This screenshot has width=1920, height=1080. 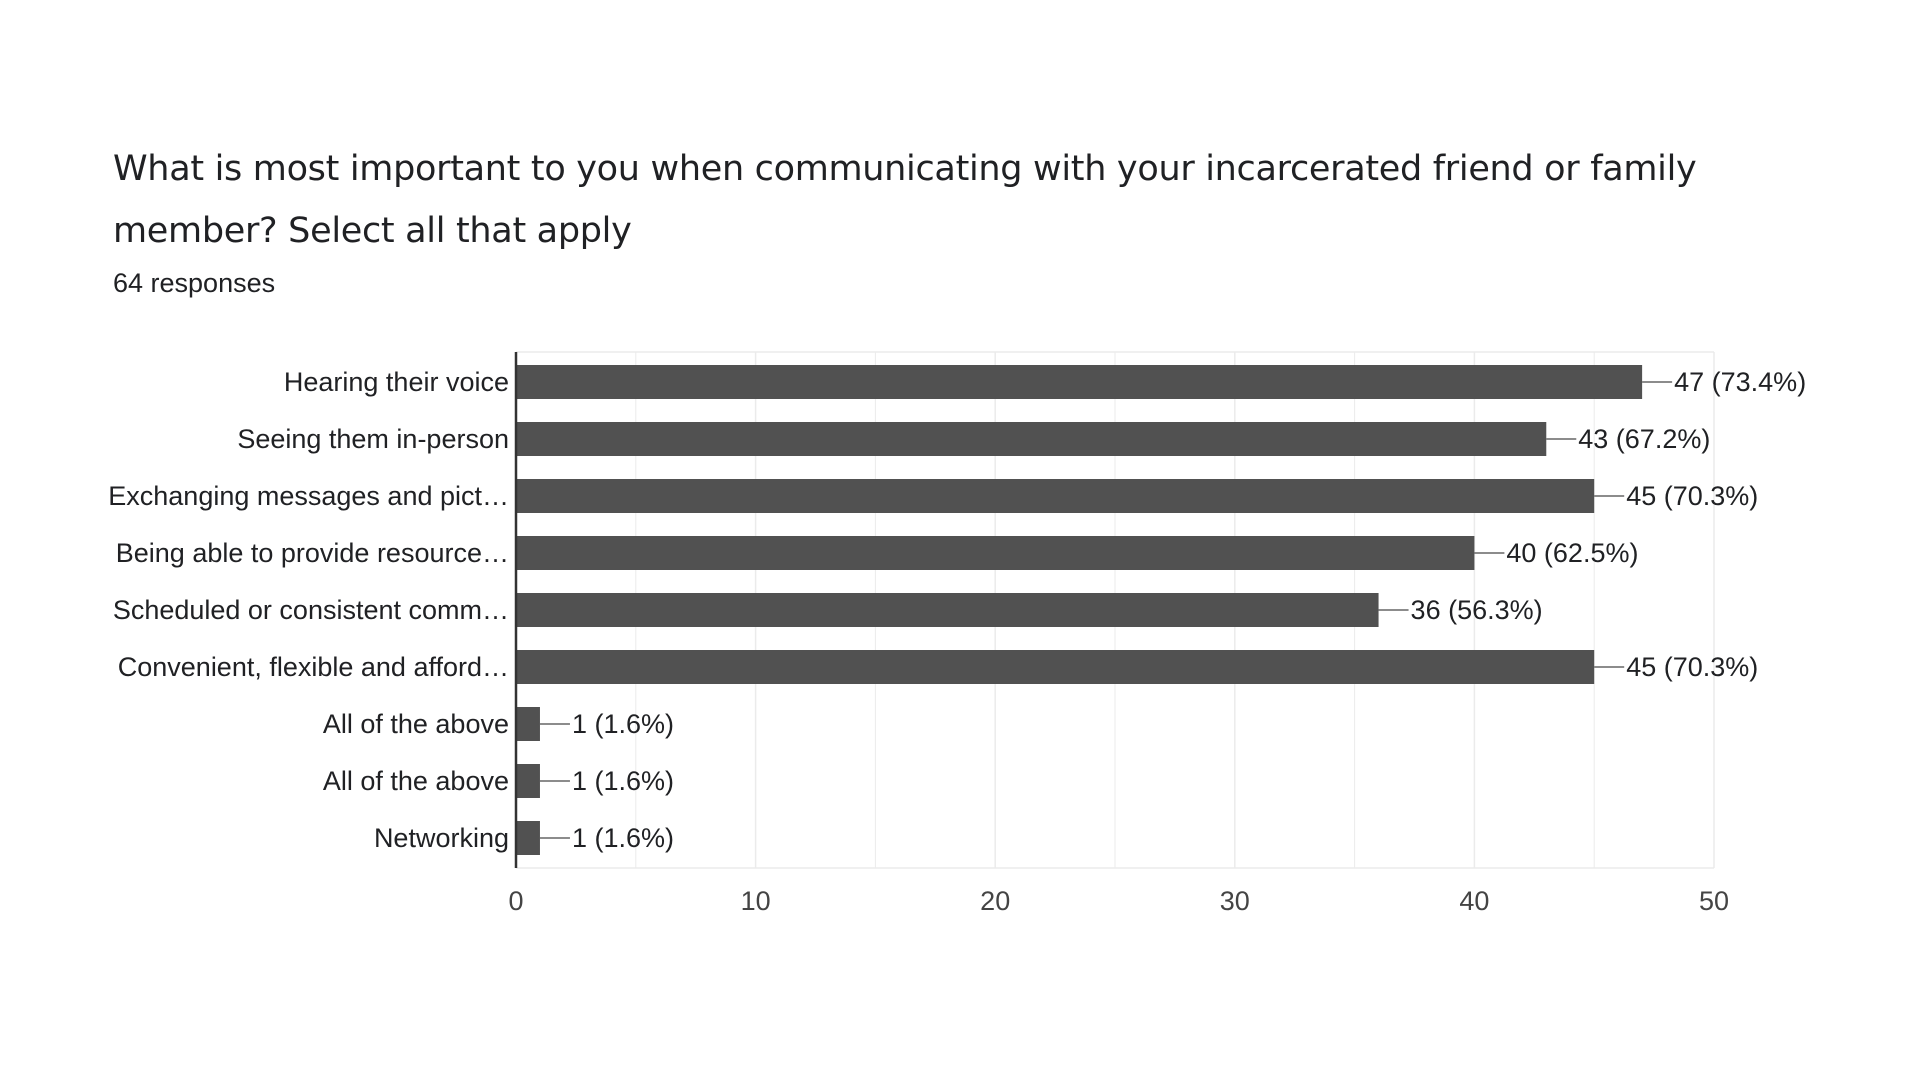 What do you see at coordinates (441, 838) in the screenshot?
I see `category-label: Networking` at bounding box center [441, 838].